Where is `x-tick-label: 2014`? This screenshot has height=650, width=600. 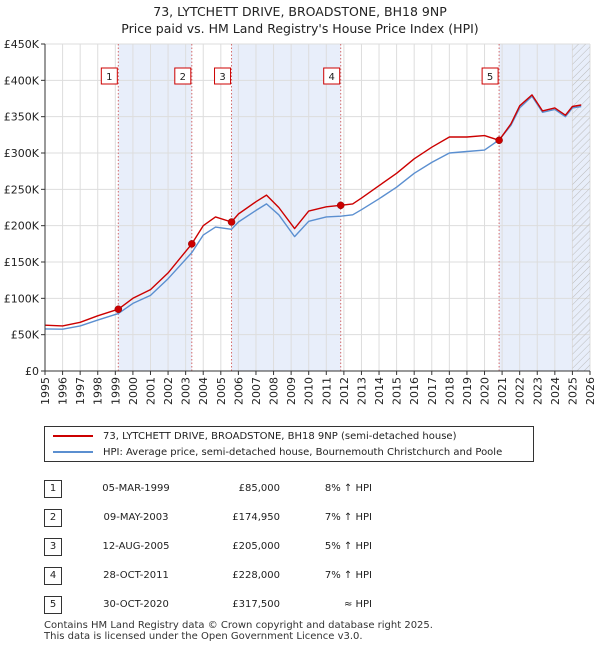 x-tick-label: 2014 is located at coordinates (379, 391).